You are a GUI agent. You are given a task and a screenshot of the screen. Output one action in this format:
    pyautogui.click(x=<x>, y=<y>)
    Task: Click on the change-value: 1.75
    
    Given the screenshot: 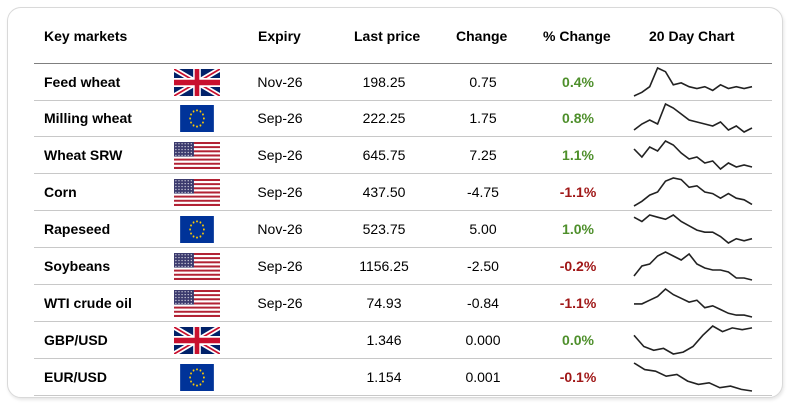 What is the action you would take?
    pyautogui.click(x=483, y=118)
    